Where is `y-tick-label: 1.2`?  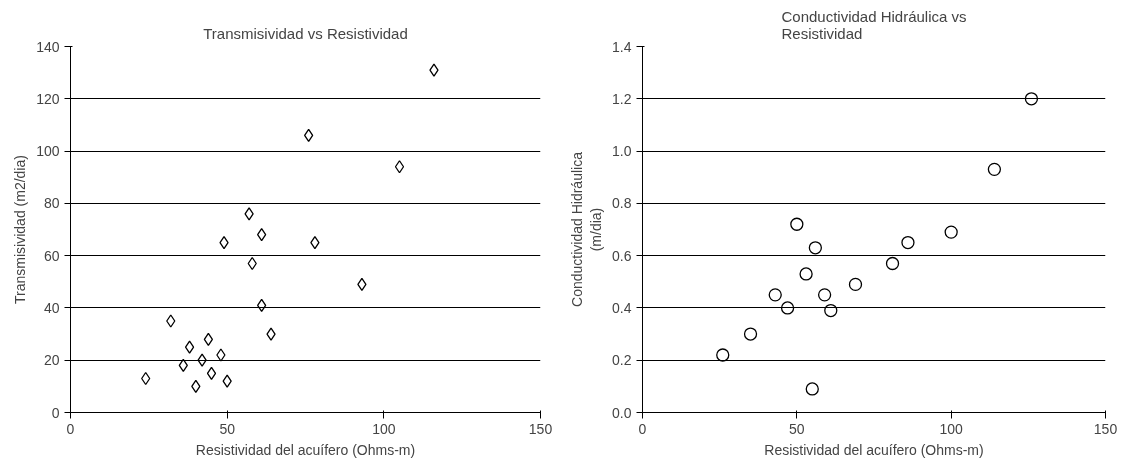
y-tick-label: 1.2 is located at coordinates (622, 98).